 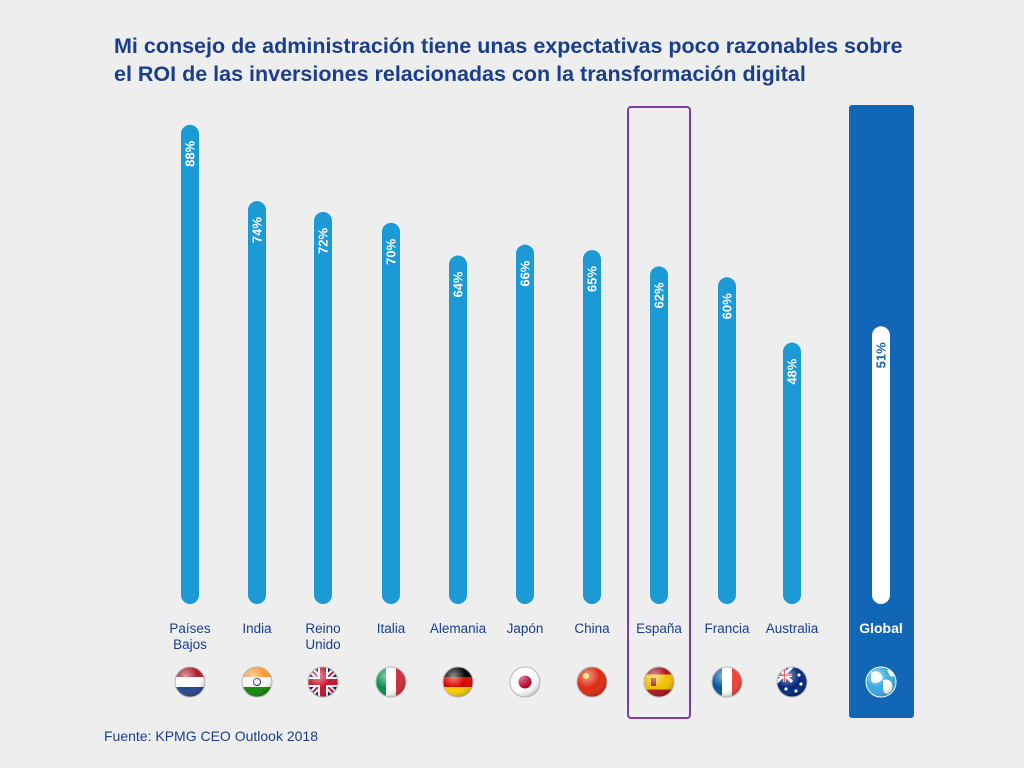 I want to click on india-flag-icon, so click(x=257, y=682).